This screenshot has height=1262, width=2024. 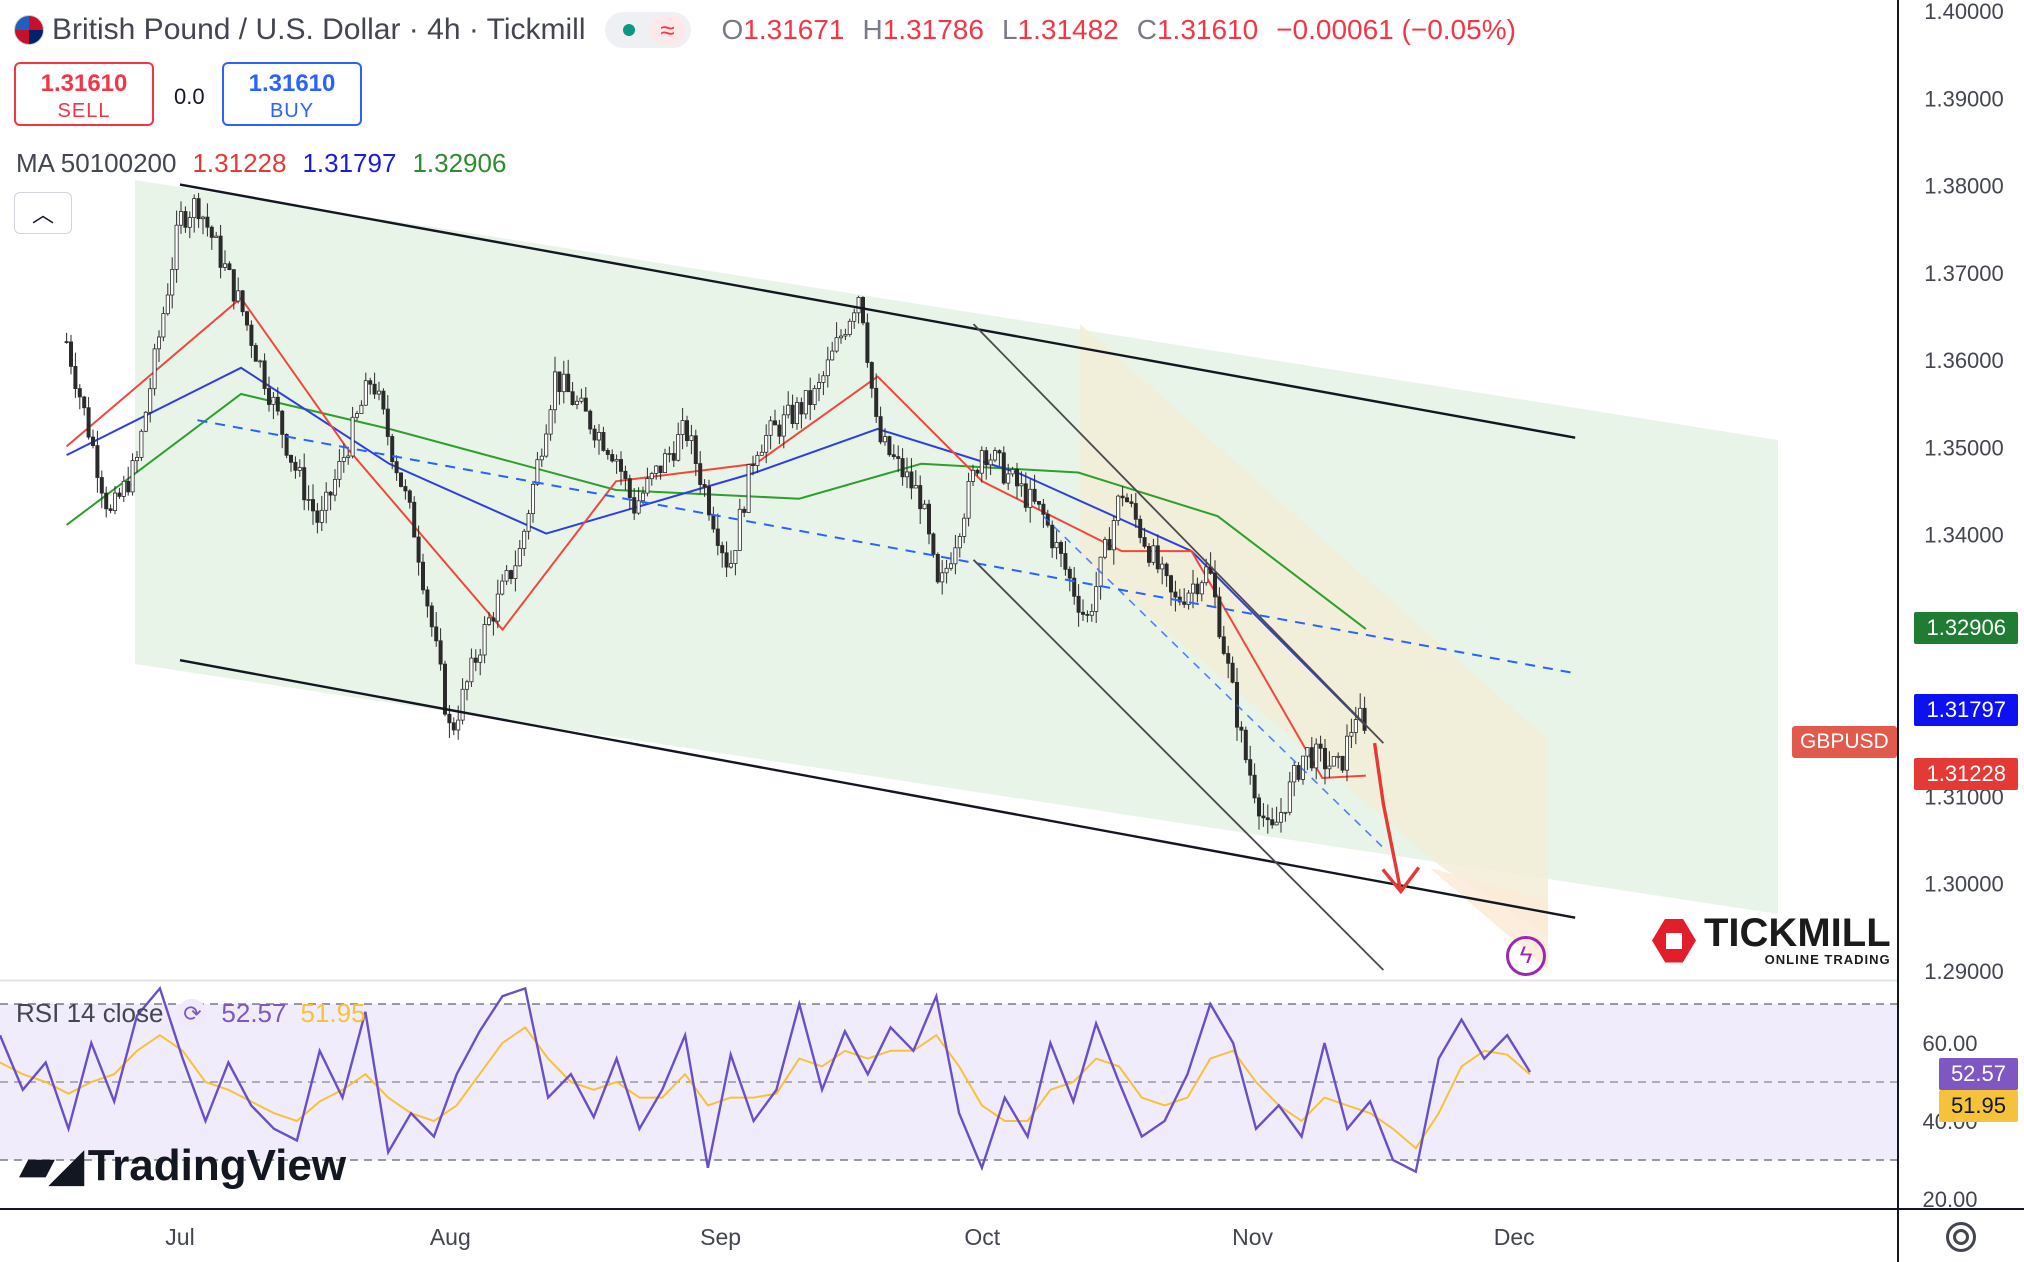 What do you see at coordinates (43, 213) in the screenshot?
I see `collapse-legend-button: ︿` at bounding box center [43, 213].